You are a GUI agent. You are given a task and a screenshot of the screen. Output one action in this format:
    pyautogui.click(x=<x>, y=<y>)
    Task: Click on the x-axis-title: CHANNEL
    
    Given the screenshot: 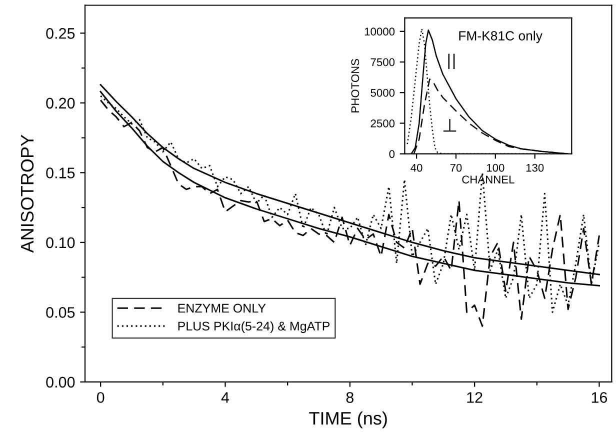 What is the action you would take?
    pyautogui.click(x=488, y=180)
    